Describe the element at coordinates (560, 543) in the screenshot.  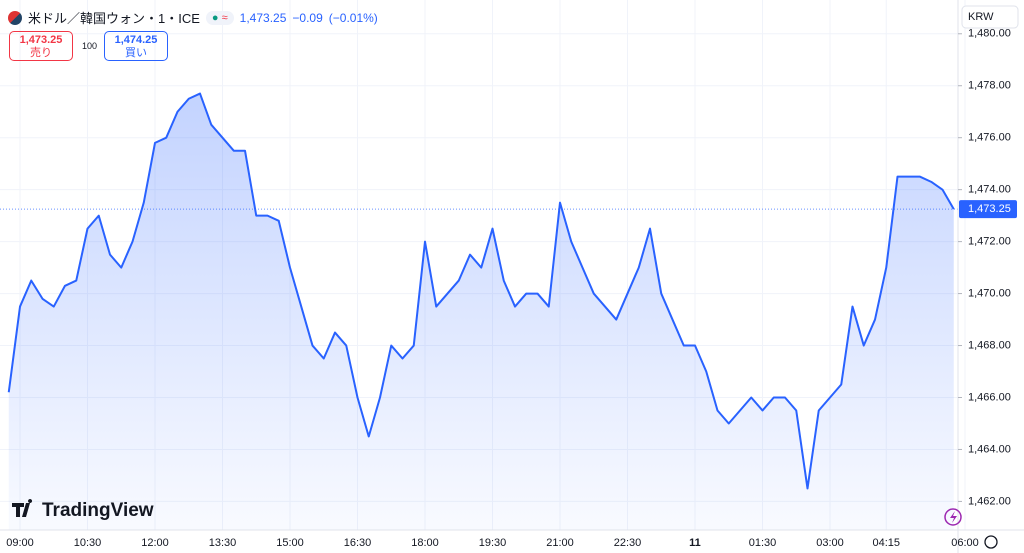
I see `x-tick-label: 21:00` at that location.